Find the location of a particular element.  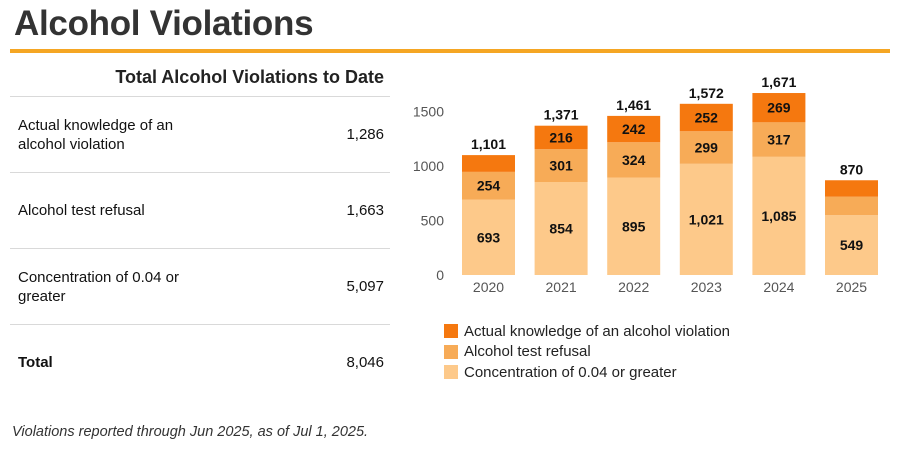

x-tick-label: 2024 is located at coordinates (778, 287).